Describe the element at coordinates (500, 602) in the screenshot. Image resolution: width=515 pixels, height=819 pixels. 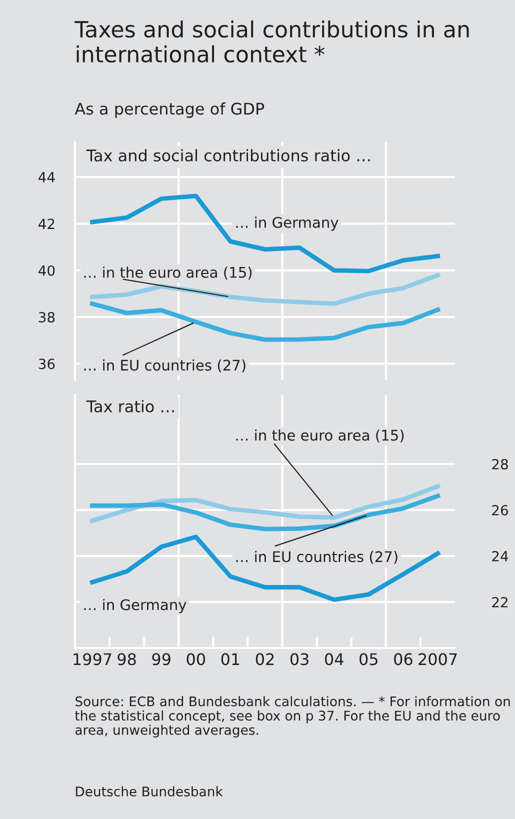
I see `y-tick-label: 22` at that location.